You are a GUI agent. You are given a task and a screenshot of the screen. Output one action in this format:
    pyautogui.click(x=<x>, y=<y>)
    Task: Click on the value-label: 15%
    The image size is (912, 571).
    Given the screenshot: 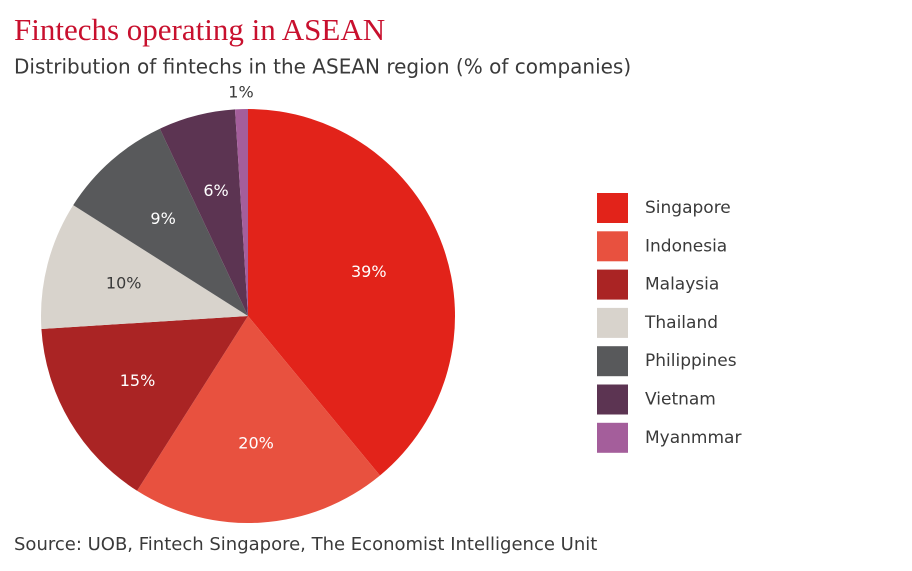 What is the action you would take?
    pyautogui.click(x=138, y=380)
    